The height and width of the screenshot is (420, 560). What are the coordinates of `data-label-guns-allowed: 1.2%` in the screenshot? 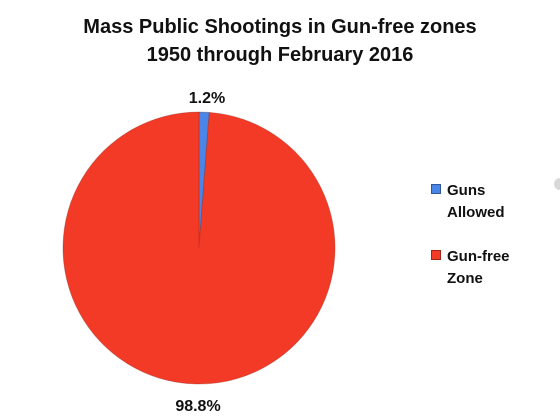 It's located at (207, 98).